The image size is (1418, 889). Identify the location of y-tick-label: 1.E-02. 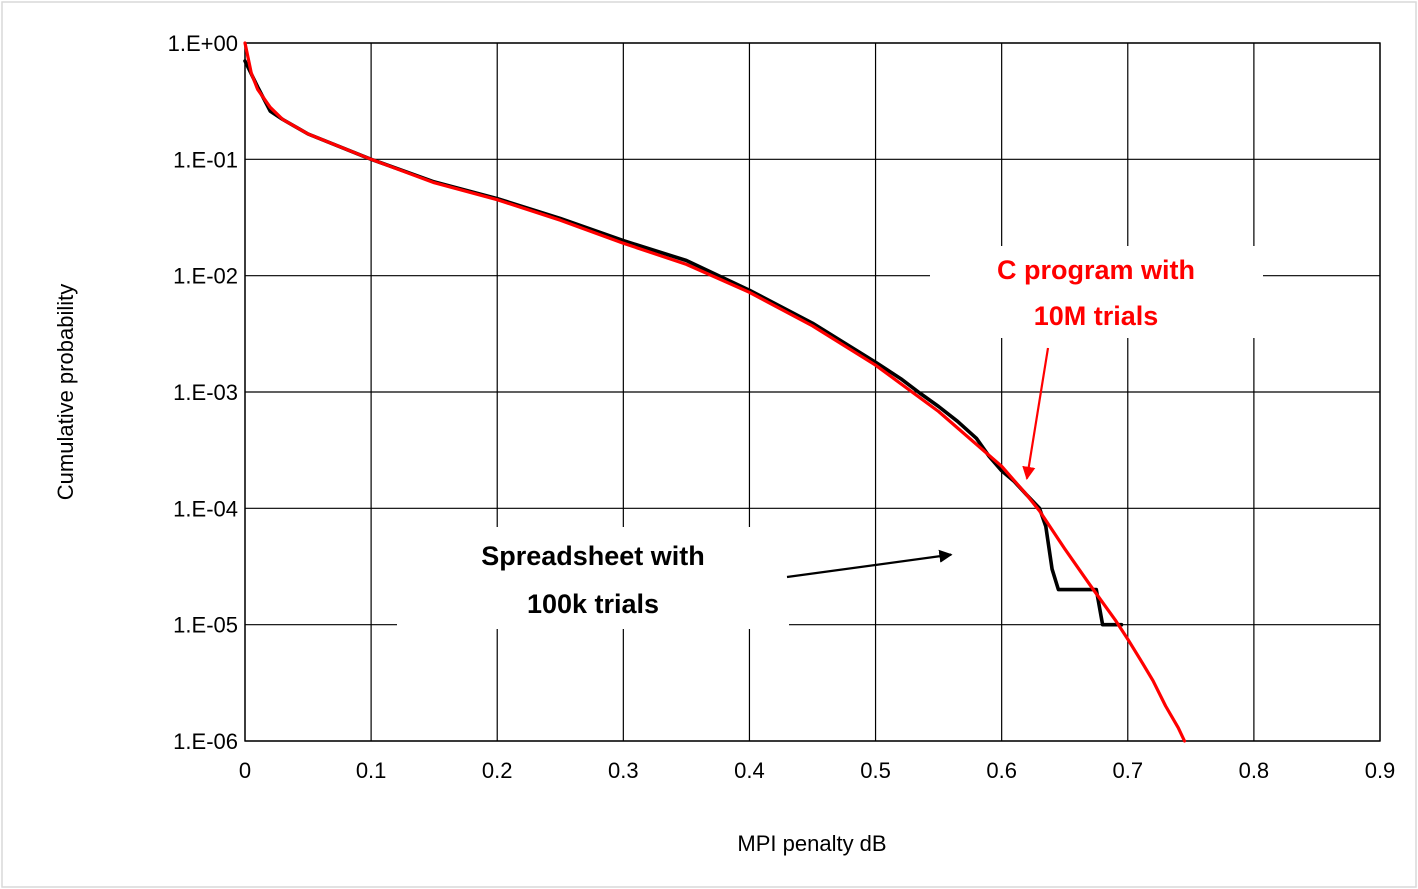
(205, 276).